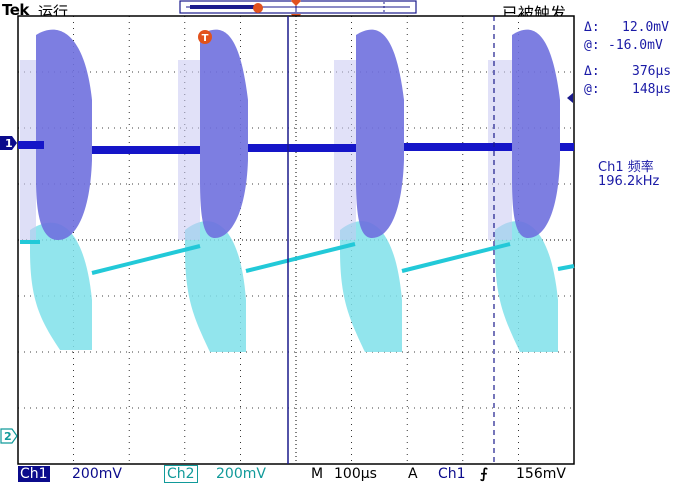 Image resolution: width=696 pixels, height=484 pixels. I want to click on measurement-label: Ch1 频率, so click(626, 167).